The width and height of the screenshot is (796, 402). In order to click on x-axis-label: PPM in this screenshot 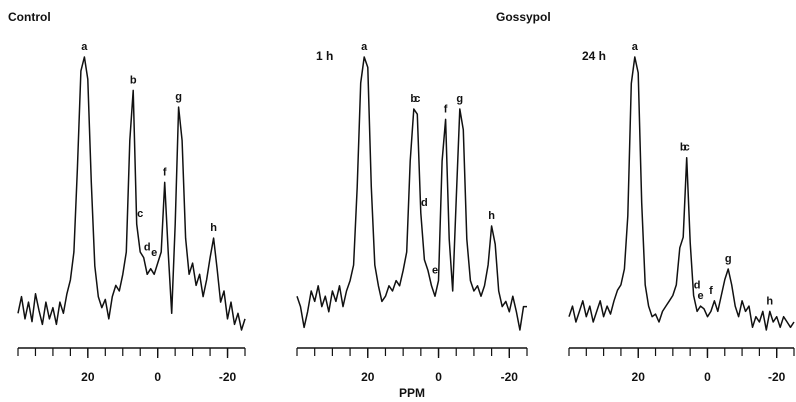, I will do `click(412, 393)`.